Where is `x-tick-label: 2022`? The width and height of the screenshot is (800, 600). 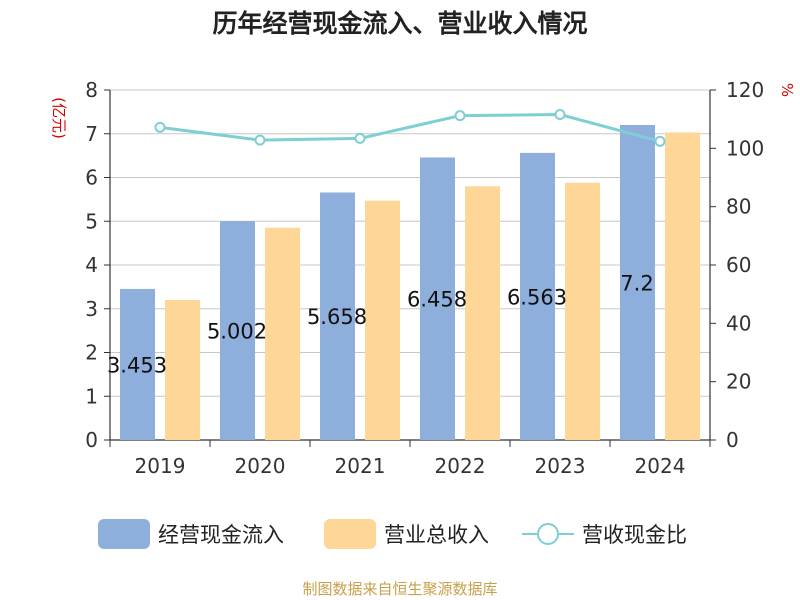
x-tick-label: 2022 is located at coordinates (460, 466).